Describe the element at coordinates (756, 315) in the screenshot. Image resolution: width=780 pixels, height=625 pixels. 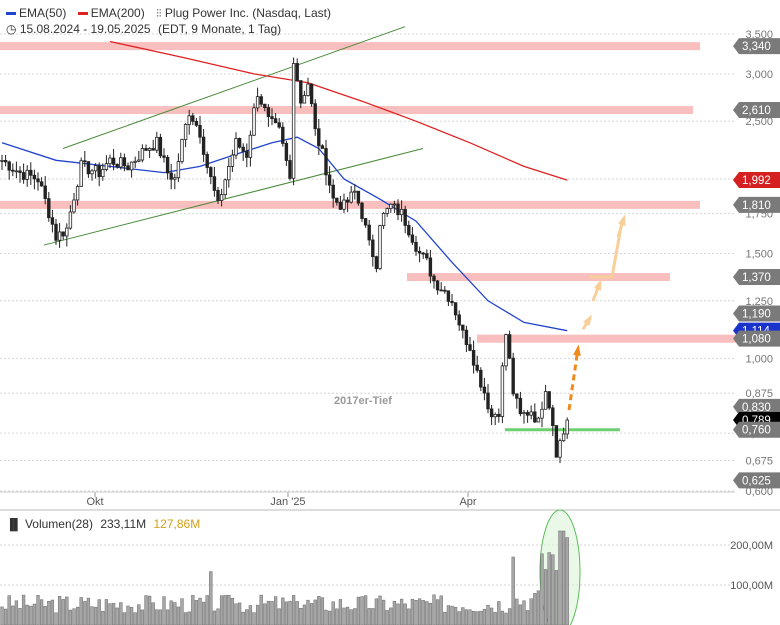
I see `price-tag-label: 1,190` at that location.